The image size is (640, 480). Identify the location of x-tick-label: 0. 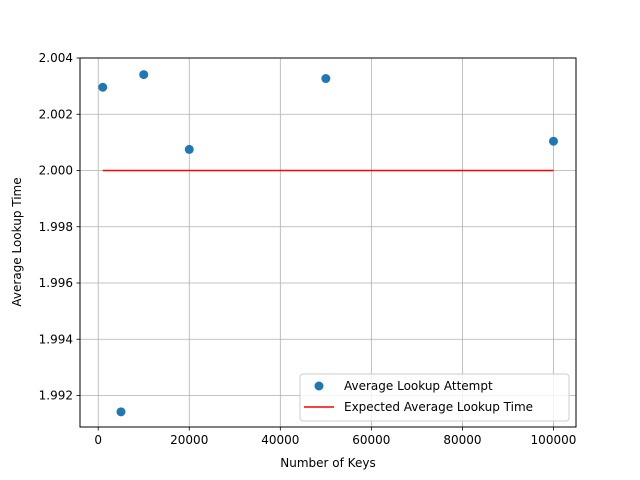
(98, 440).